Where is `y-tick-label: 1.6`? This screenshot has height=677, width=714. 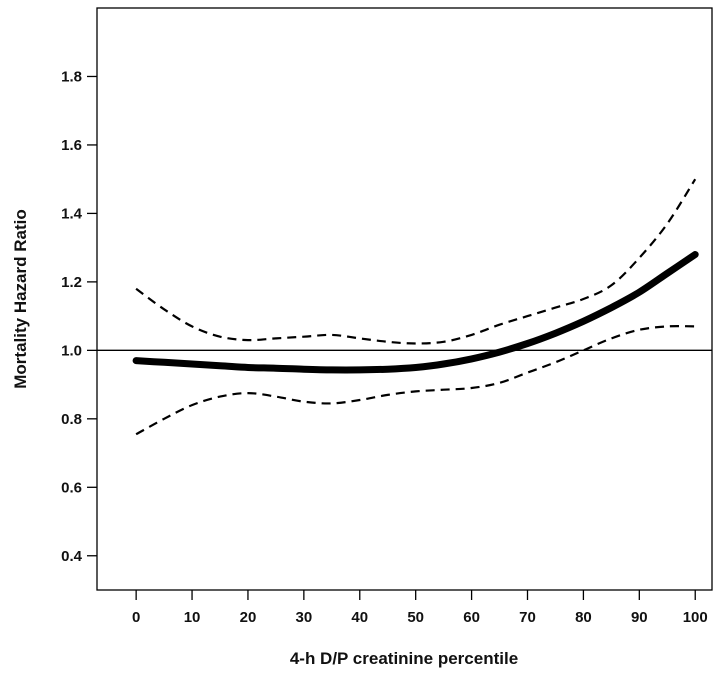 y-tick-label: 1.6 is located at coordinates (71, 145).